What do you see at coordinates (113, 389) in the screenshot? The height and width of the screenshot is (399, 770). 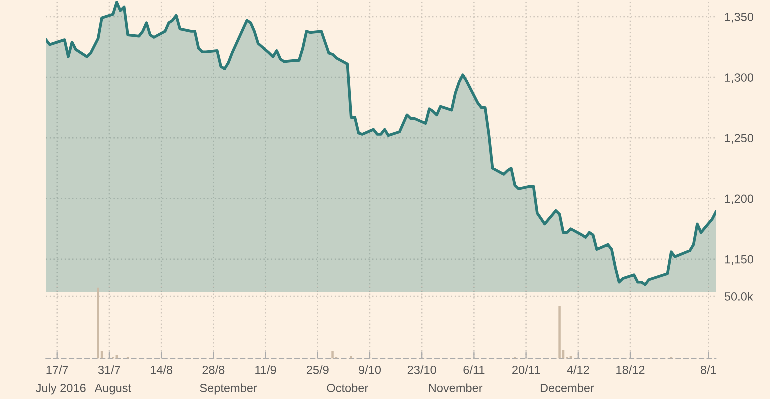 I see `x2-tick-label: August` at bounding box center [113, 389].